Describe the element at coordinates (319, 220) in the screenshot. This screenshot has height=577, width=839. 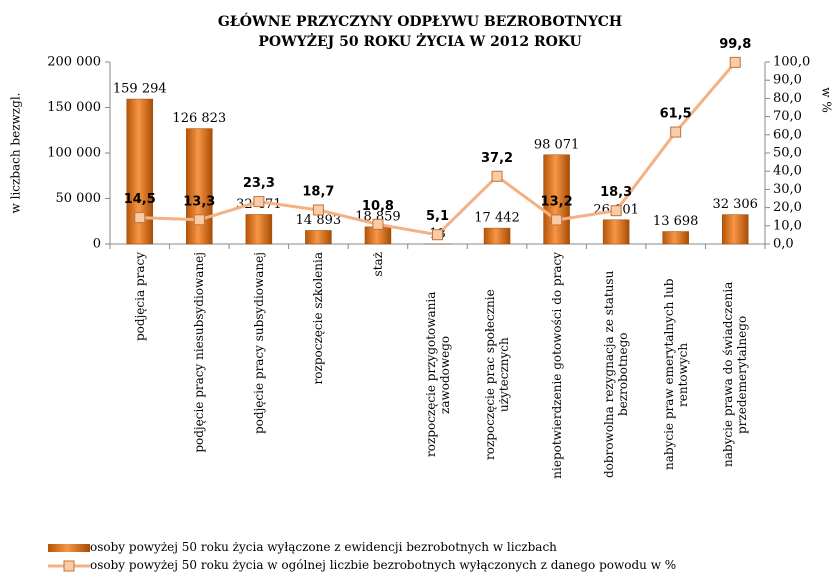
I see `bar-label: 14 893` at that location.